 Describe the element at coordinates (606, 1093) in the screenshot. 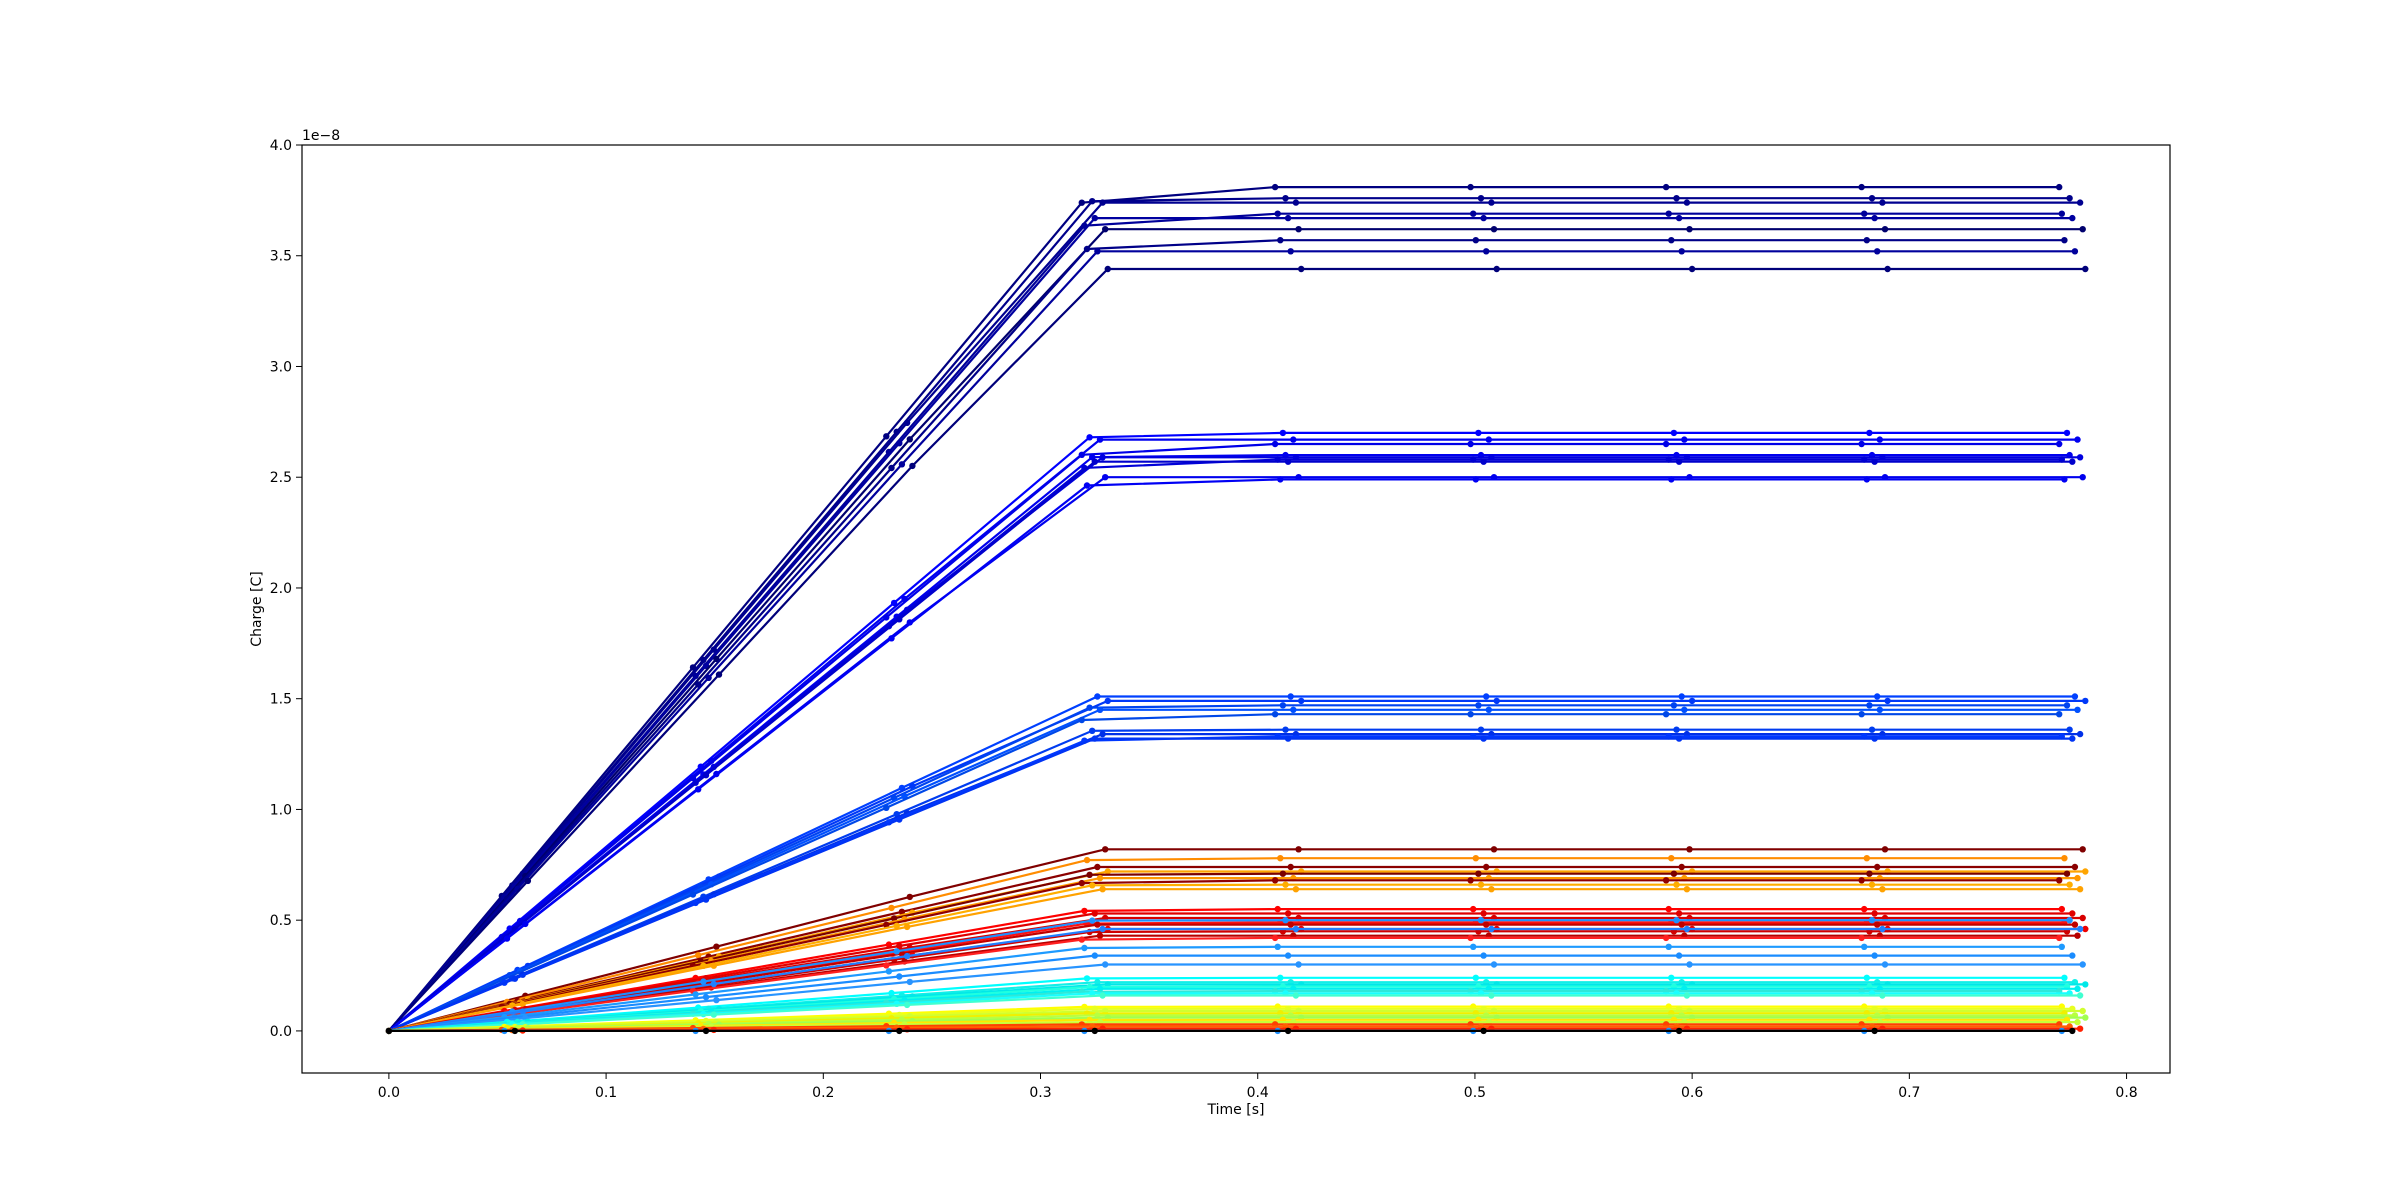

I see `x-tick-label: 0.1` at that location.